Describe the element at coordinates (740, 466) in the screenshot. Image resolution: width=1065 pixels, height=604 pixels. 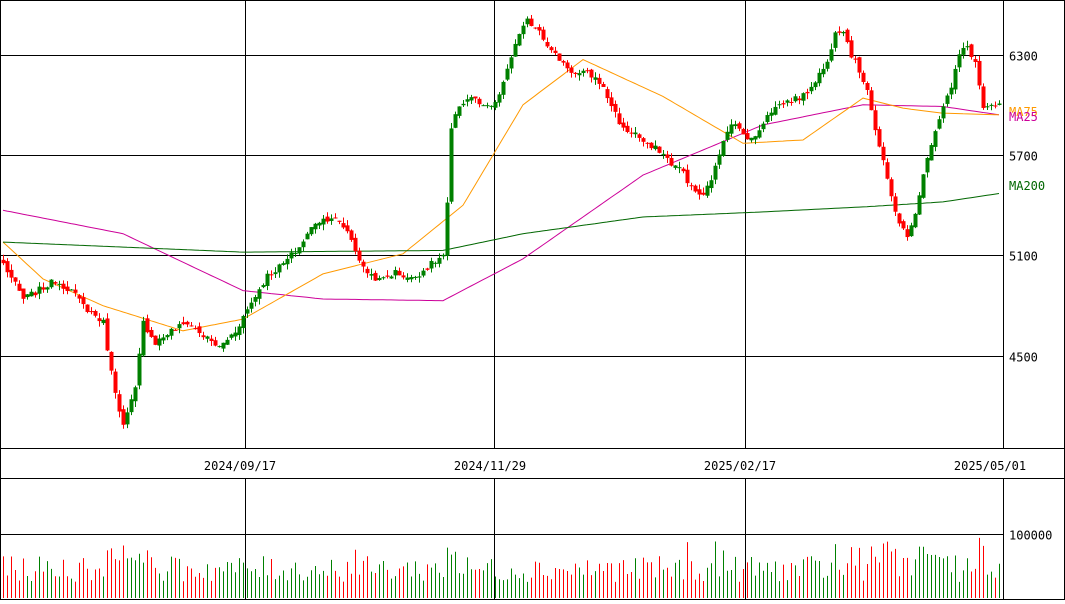
I see `date-tick-label: 2025/02/17` at that location.